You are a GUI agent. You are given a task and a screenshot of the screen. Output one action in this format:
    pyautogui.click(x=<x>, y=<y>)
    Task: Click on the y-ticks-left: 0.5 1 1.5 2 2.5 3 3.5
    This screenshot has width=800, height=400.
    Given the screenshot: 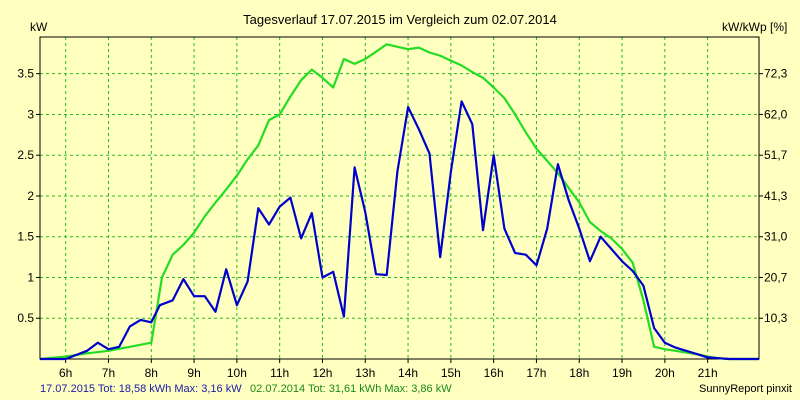 What is the action you would take?
    pyautogui.click(x=28, y=196)
    